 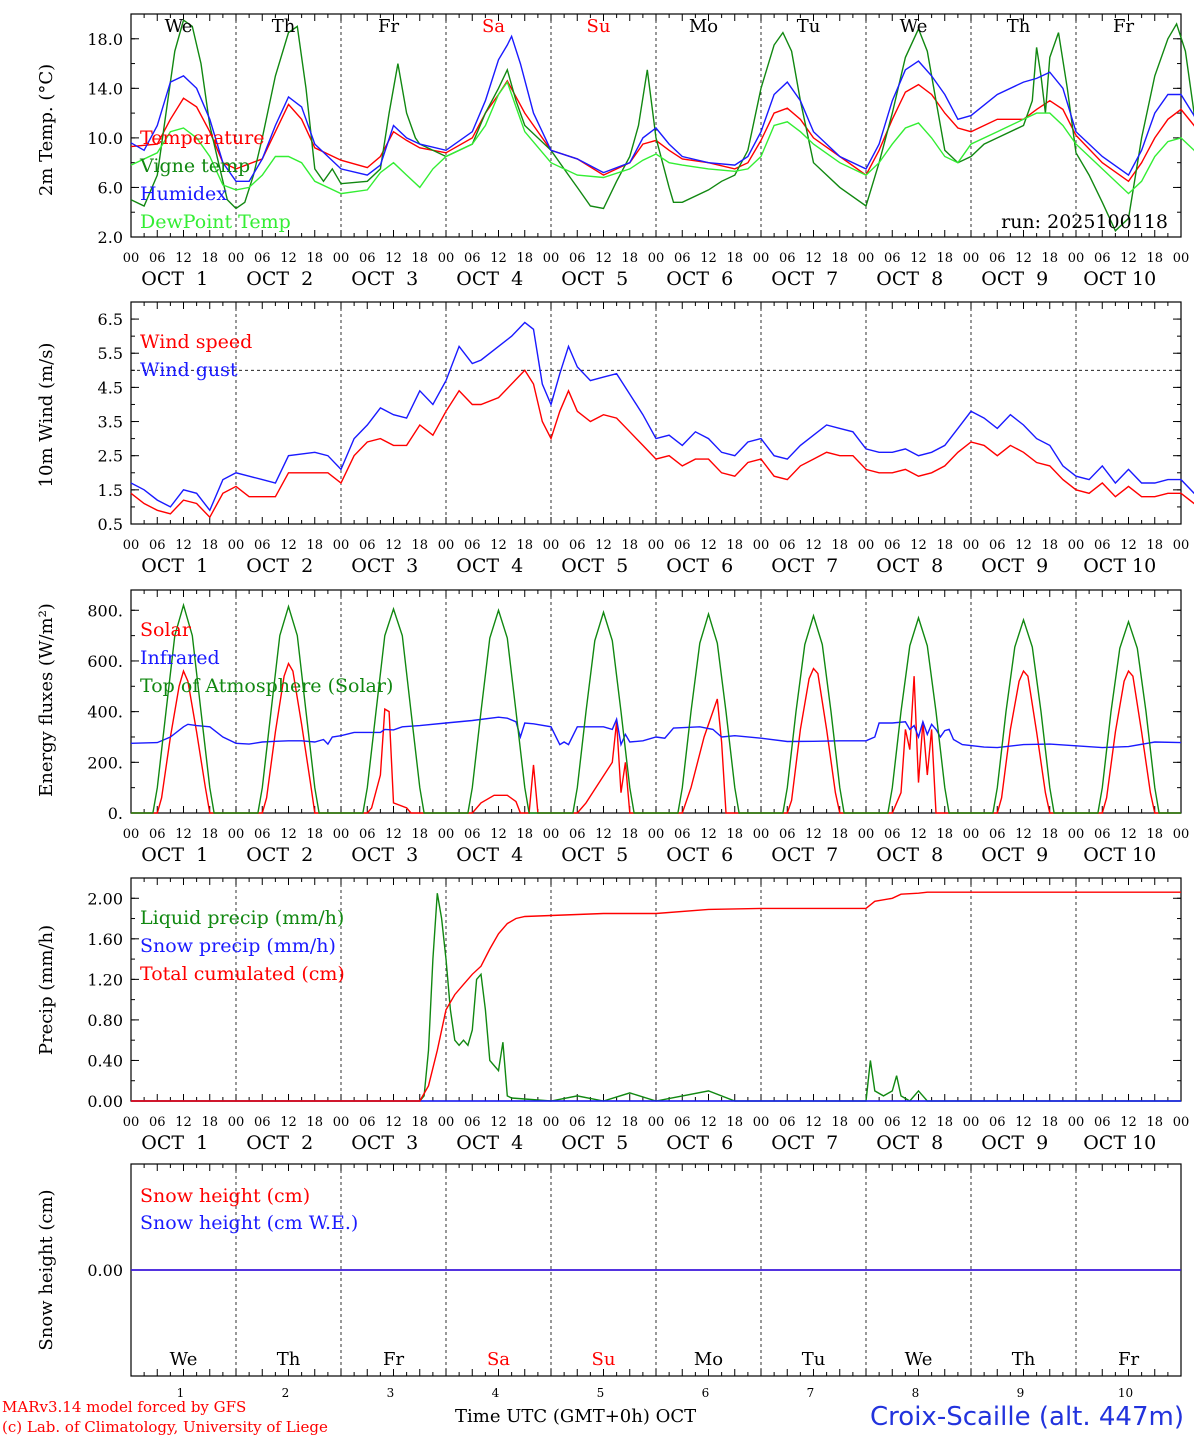 What do you see at coordinates (809, 26) in the screenshot?
I see `weekday-label: Tu` at bounding box center [809, 26].